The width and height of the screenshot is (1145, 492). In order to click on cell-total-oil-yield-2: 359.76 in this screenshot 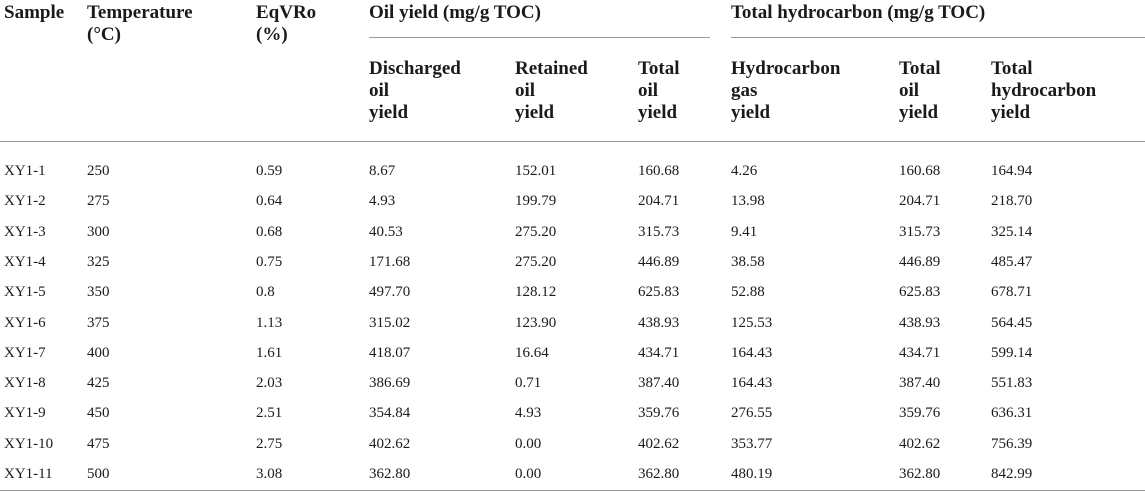, I will do `click(920, 413)`.